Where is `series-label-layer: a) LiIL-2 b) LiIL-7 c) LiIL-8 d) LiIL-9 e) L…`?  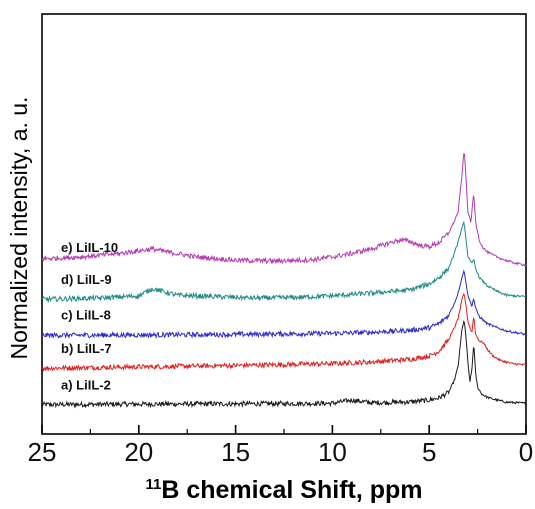
series-label-layer: a) LiIL-2 b) LiIL-7 c) LiIL-8 d) LiIL-9 e) L… is located at coordinates (89, 316).